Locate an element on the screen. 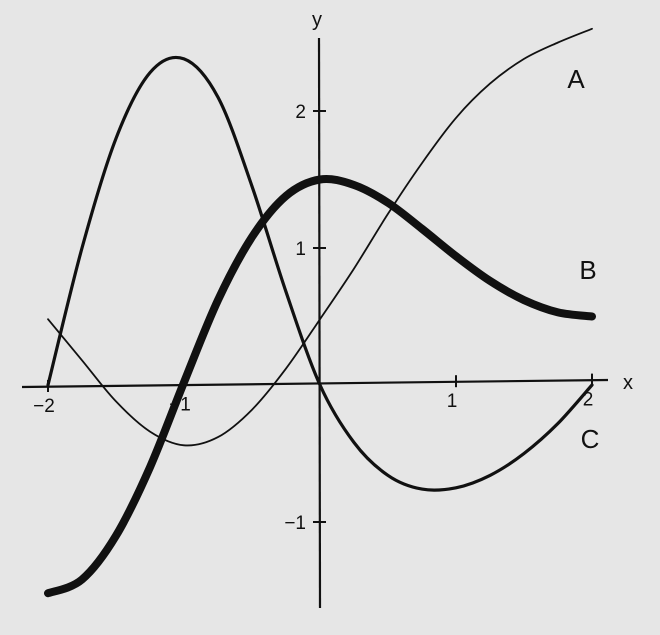 The height and width of the screenshot is (635, 660). x-tick-label: 1 is located at coordinates (452, 401).